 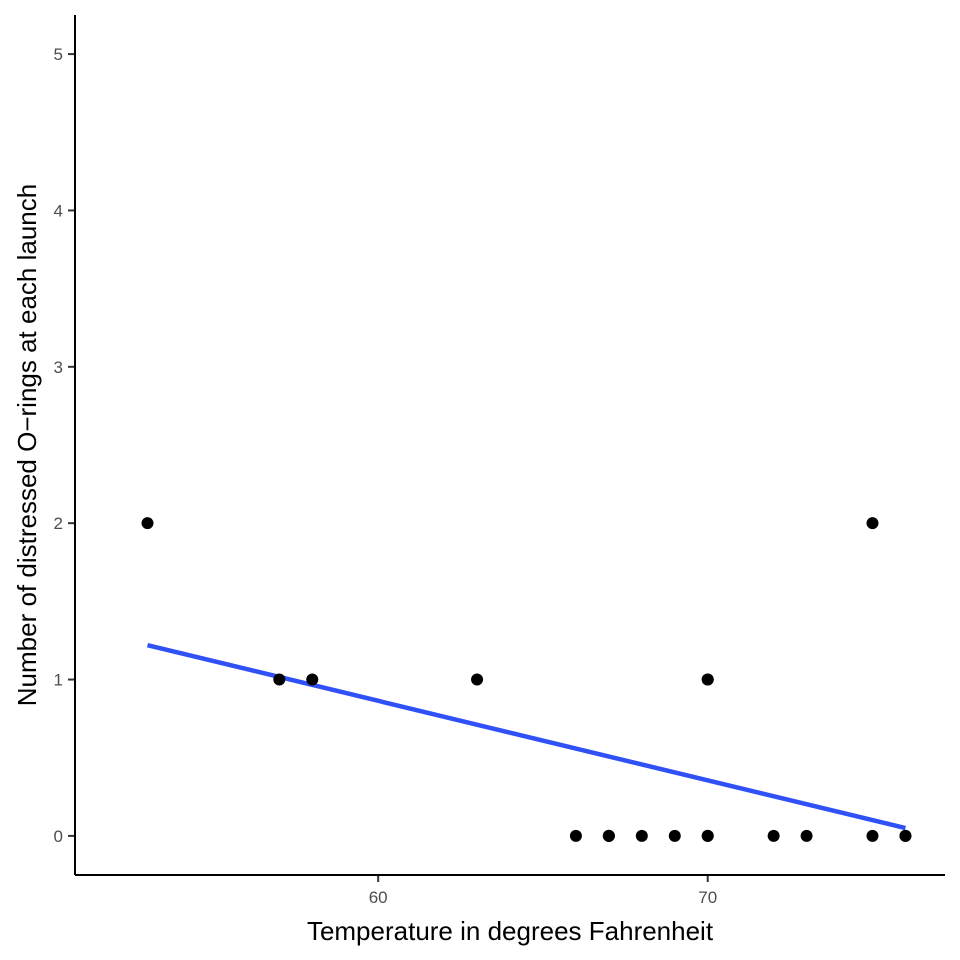 What do you see at coordinates (58, 680) in the screenshot?
I see `y-tick-label: 1` at bounding box center [58, 680].